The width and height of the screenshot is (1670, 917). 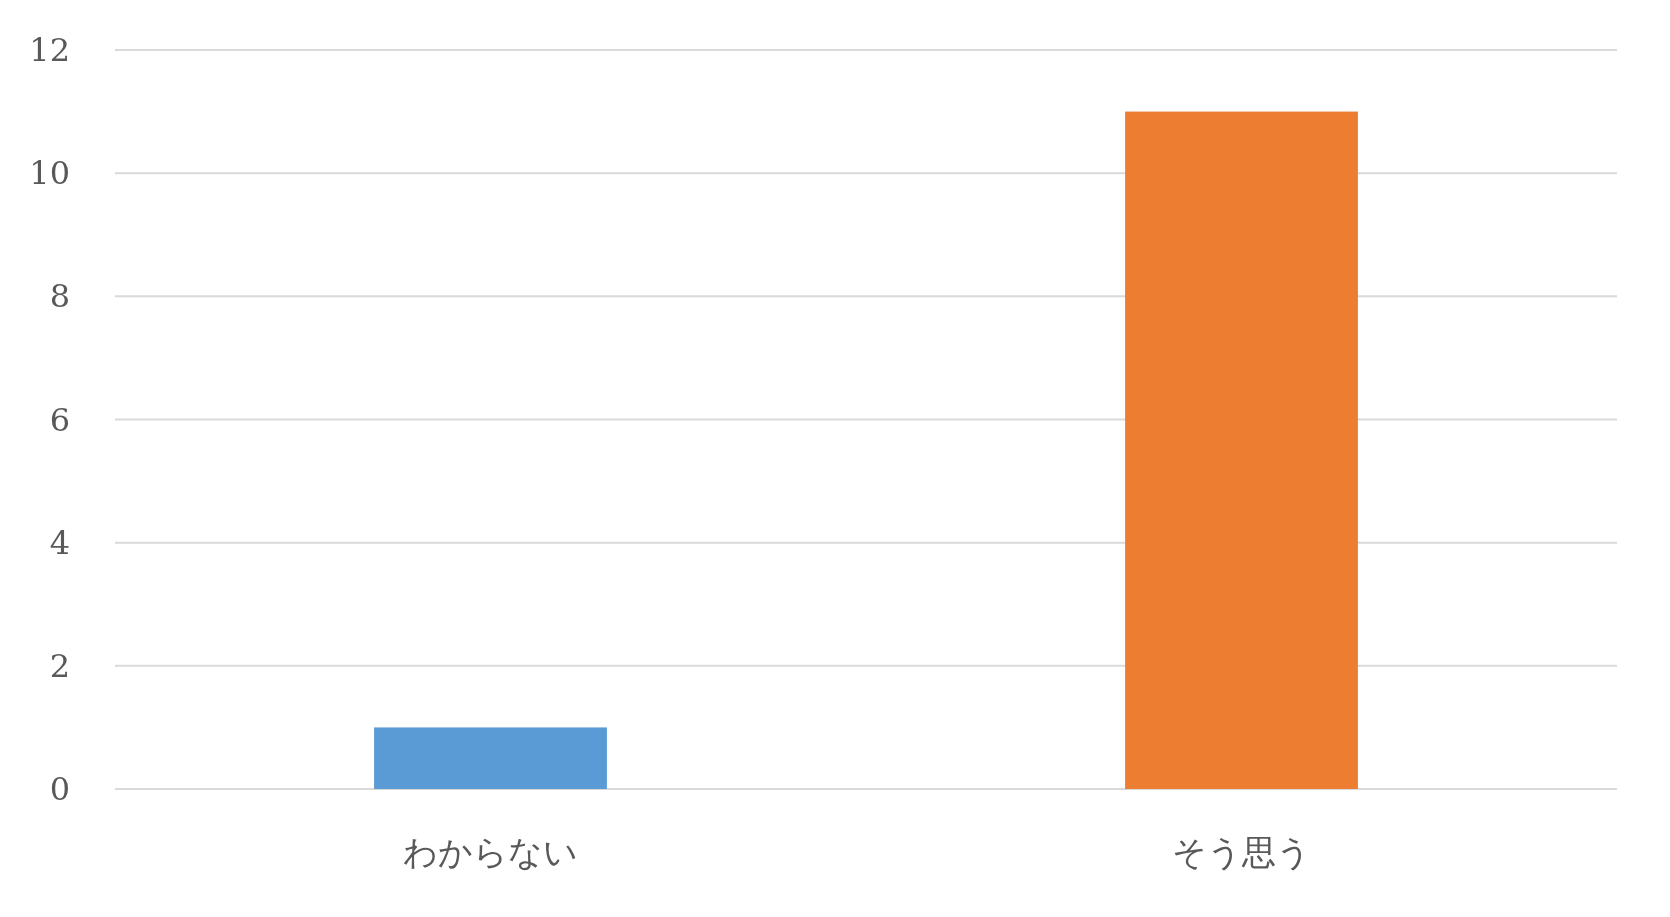 I want to click on y-tick-label: 10, so click(x=49, y=173).